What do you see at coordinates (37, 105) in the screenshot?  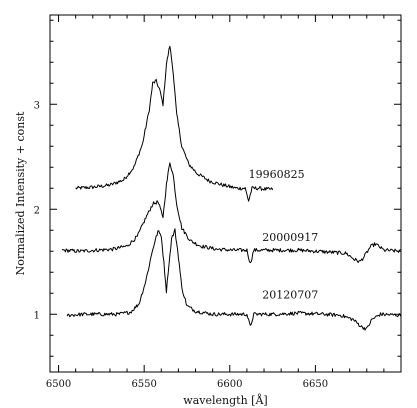 I see `y-tick-label: 3` at bounding box center [37, 105].